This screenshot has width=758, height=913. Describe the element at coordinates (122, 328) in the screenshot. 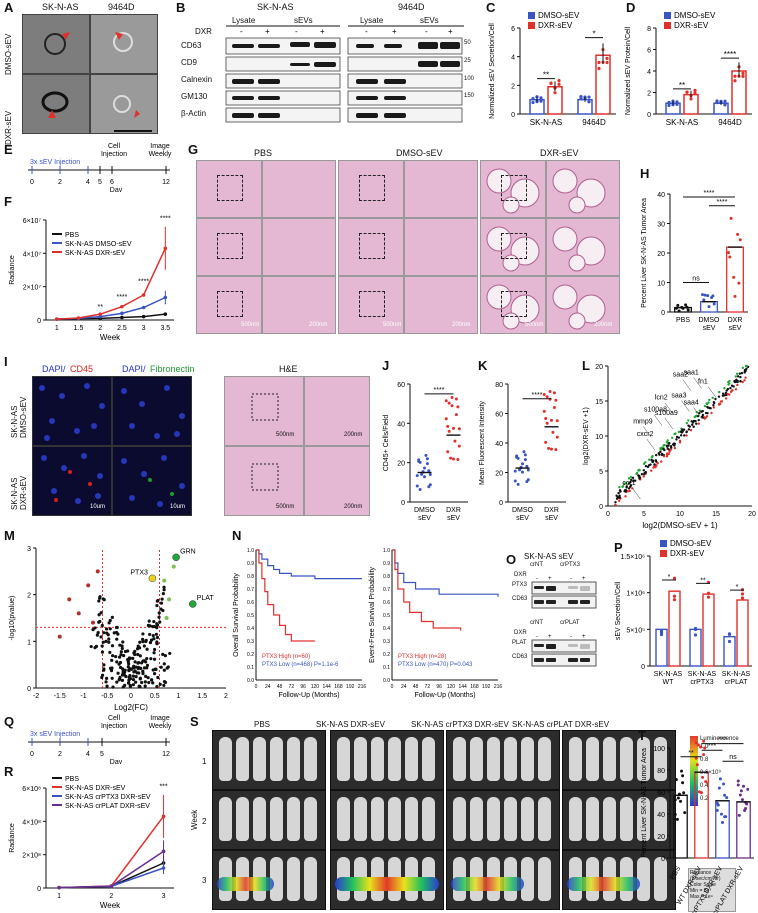

I see `xtick-F: 2.5` at that location.